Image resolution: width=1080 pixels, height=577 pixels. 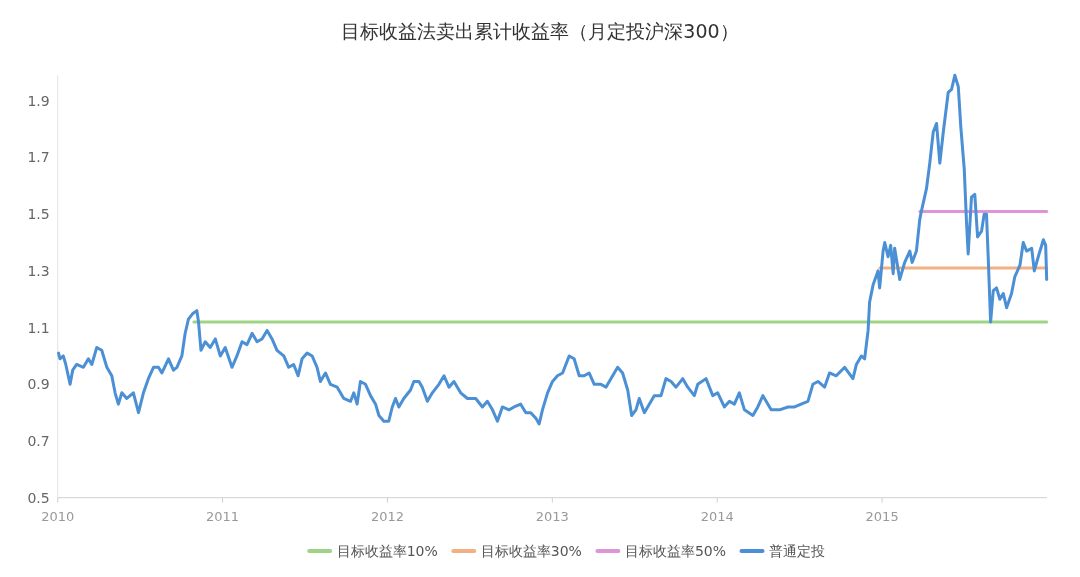 I want to click on legend-label: 目标收益率30%, so click(x=531, y=550).